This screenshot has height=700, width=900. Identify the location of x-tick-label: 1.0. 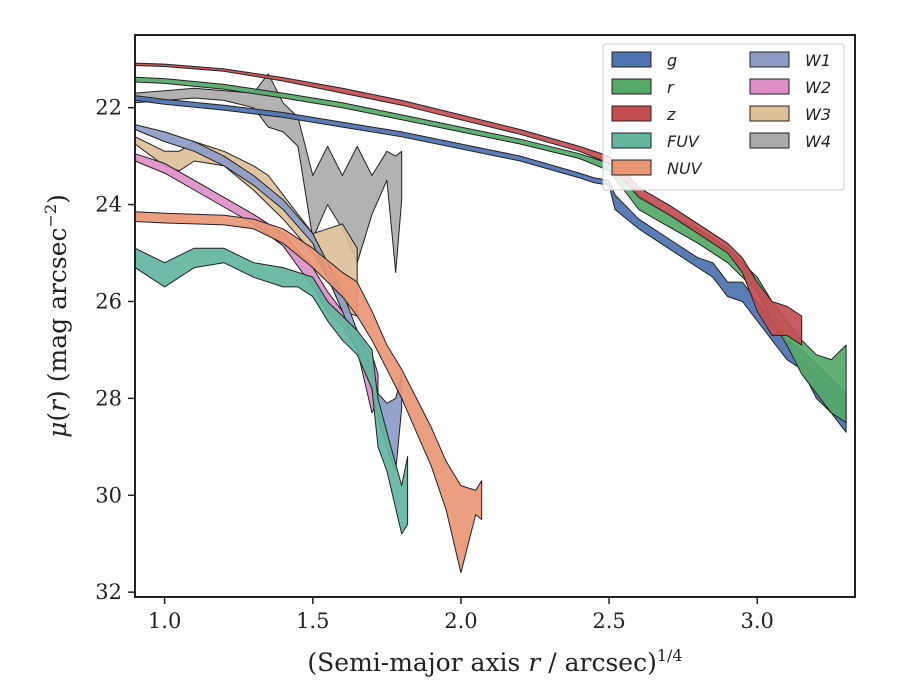
(164, 621).